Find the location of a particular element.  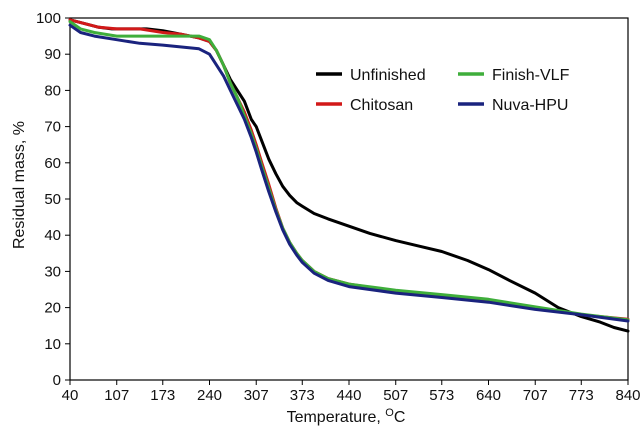

x-tick-label: 773 is located at coordinates (581, 395).